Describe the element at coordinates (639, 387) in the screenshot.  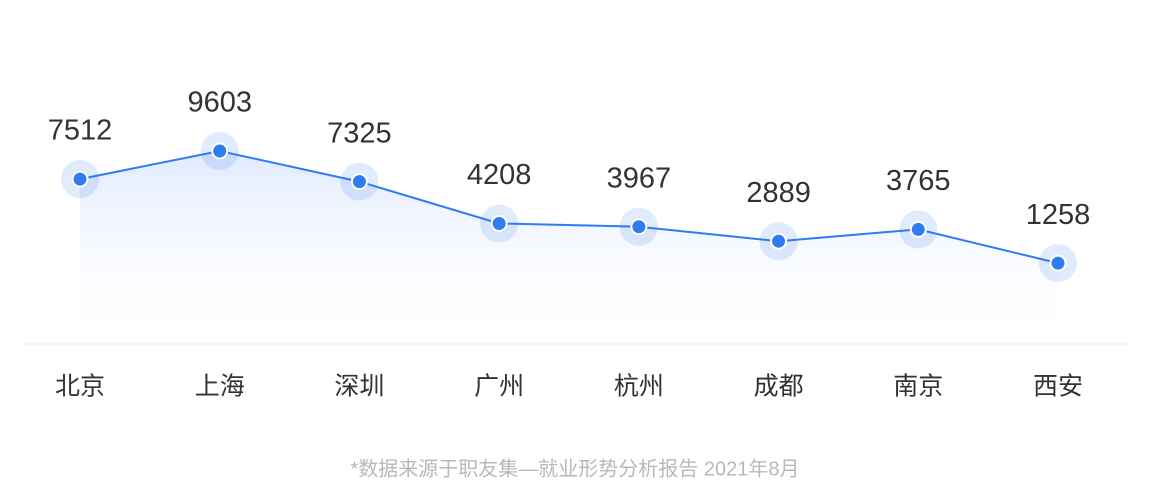
I see `x-tick-label: 杭州` at that location.